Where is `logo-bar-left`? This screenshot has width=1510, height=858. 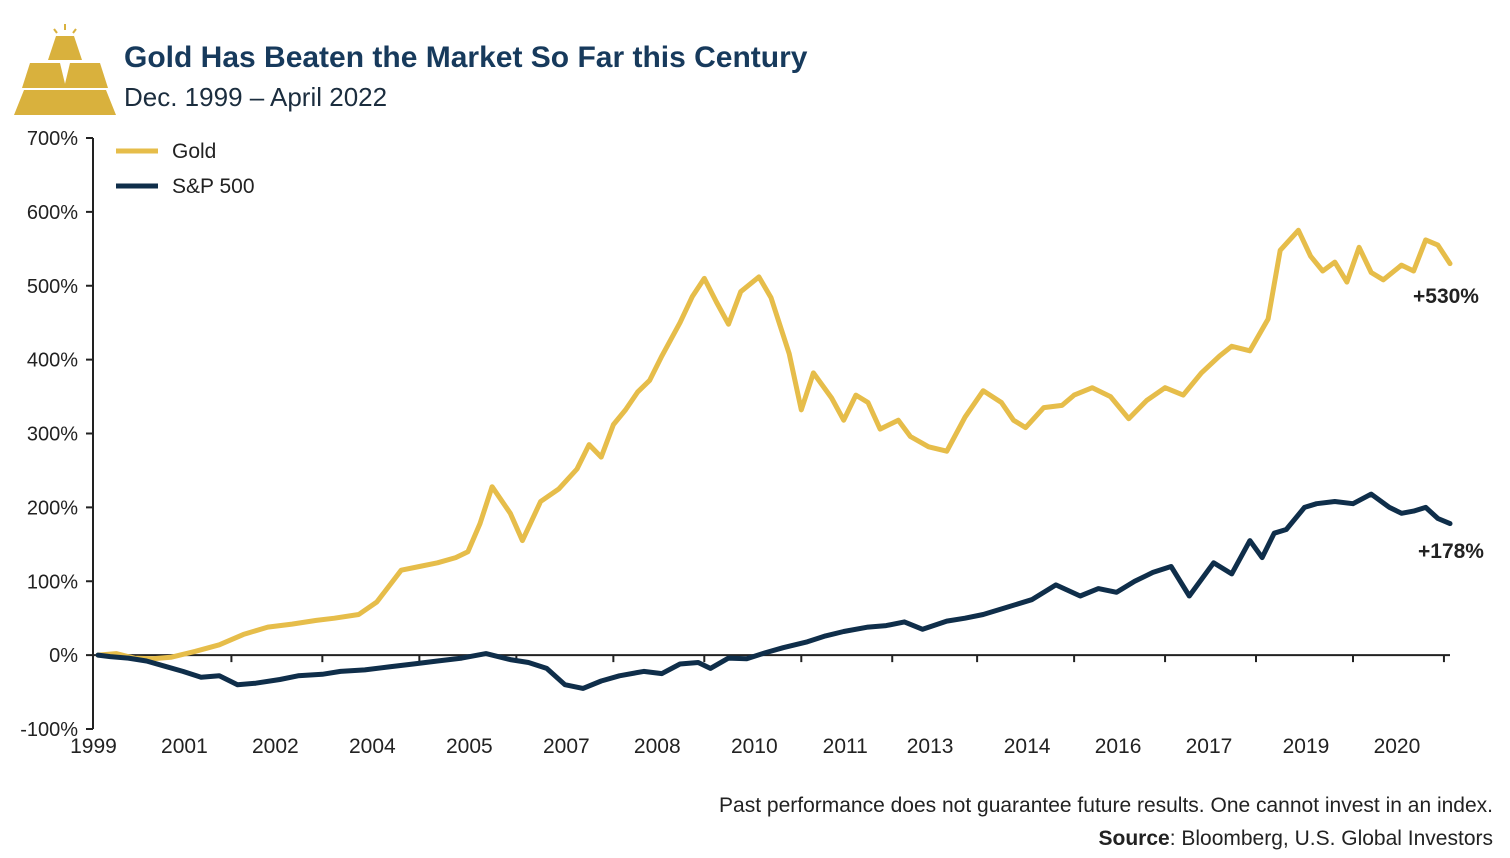
logo-bar-left is located at coordinates (44, 75).